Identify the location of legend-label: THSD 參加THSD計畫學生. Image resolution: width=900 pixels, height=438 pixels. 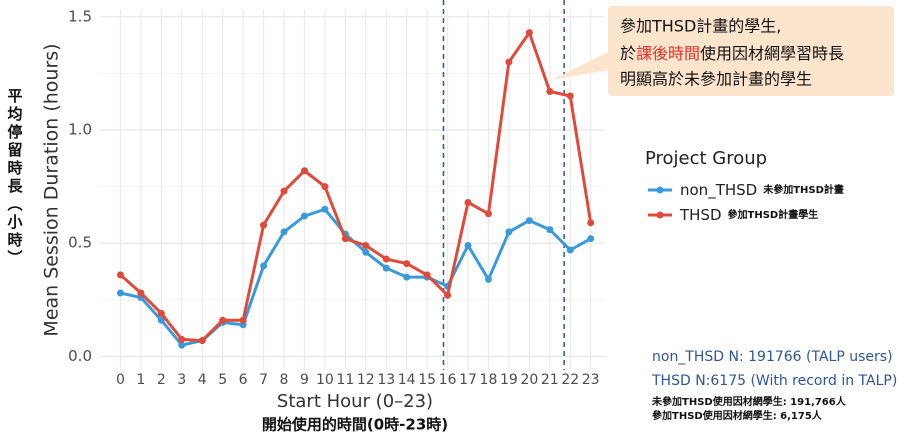
(748, 215).